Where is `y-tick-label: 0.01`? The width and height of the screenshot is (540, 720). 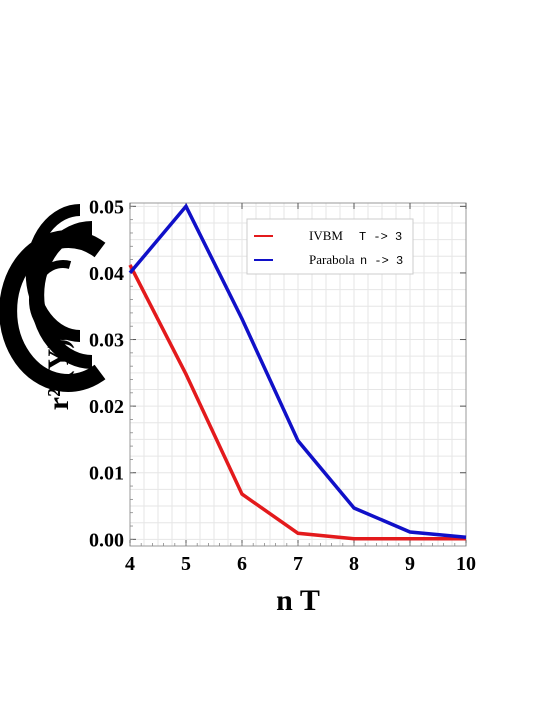
y-tick-label: 0.01 is located at coordinates (106, 474).